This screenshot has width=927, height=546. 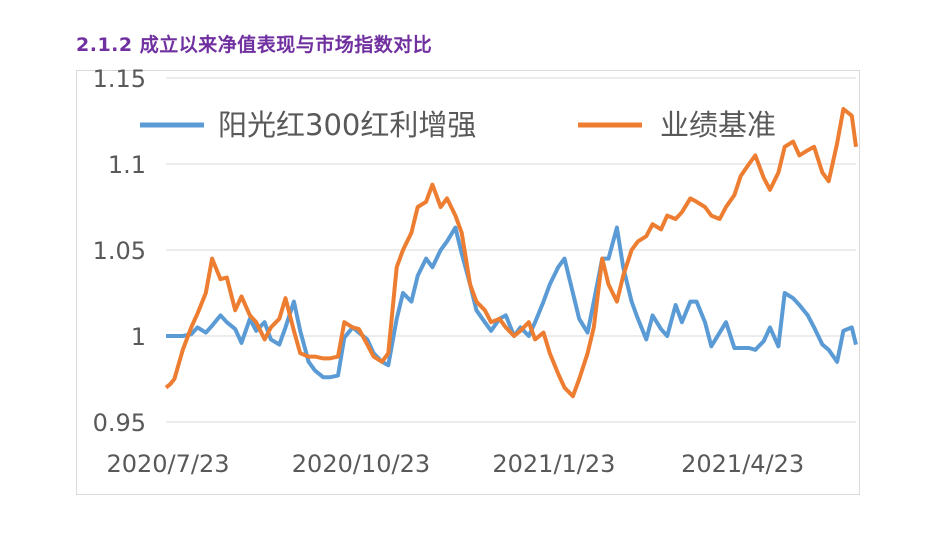 I want to click on y-tick-label: 1.1, so click(x=127, y=165).